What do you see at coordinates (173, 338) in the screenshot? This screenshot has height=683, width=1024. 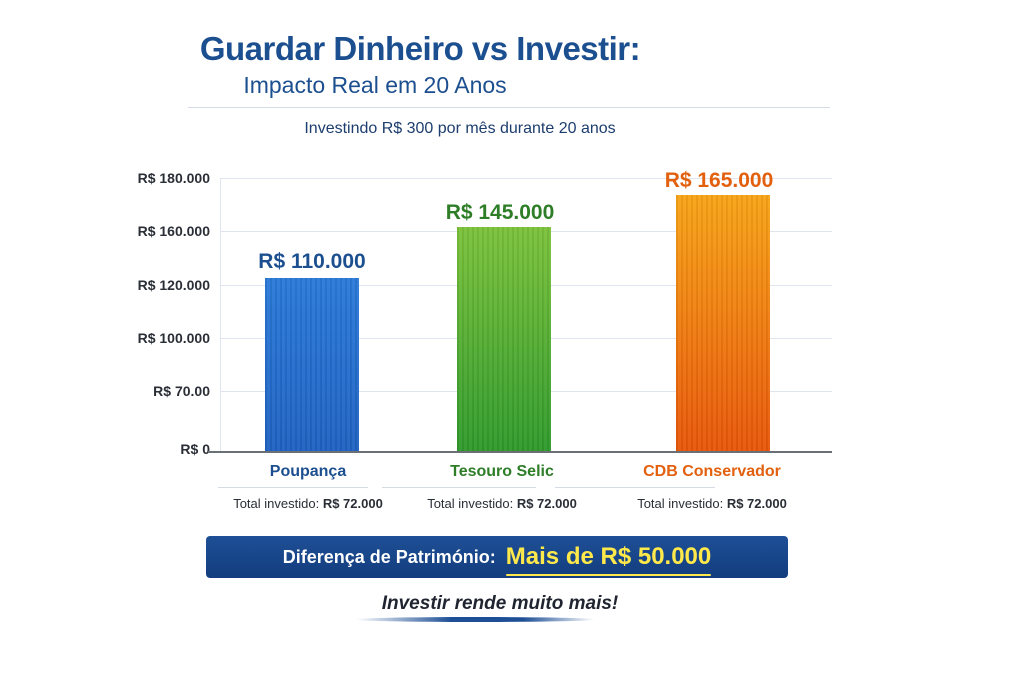 I see `y-tick-label: R$ 100.000` at bounding box center [173, 338].